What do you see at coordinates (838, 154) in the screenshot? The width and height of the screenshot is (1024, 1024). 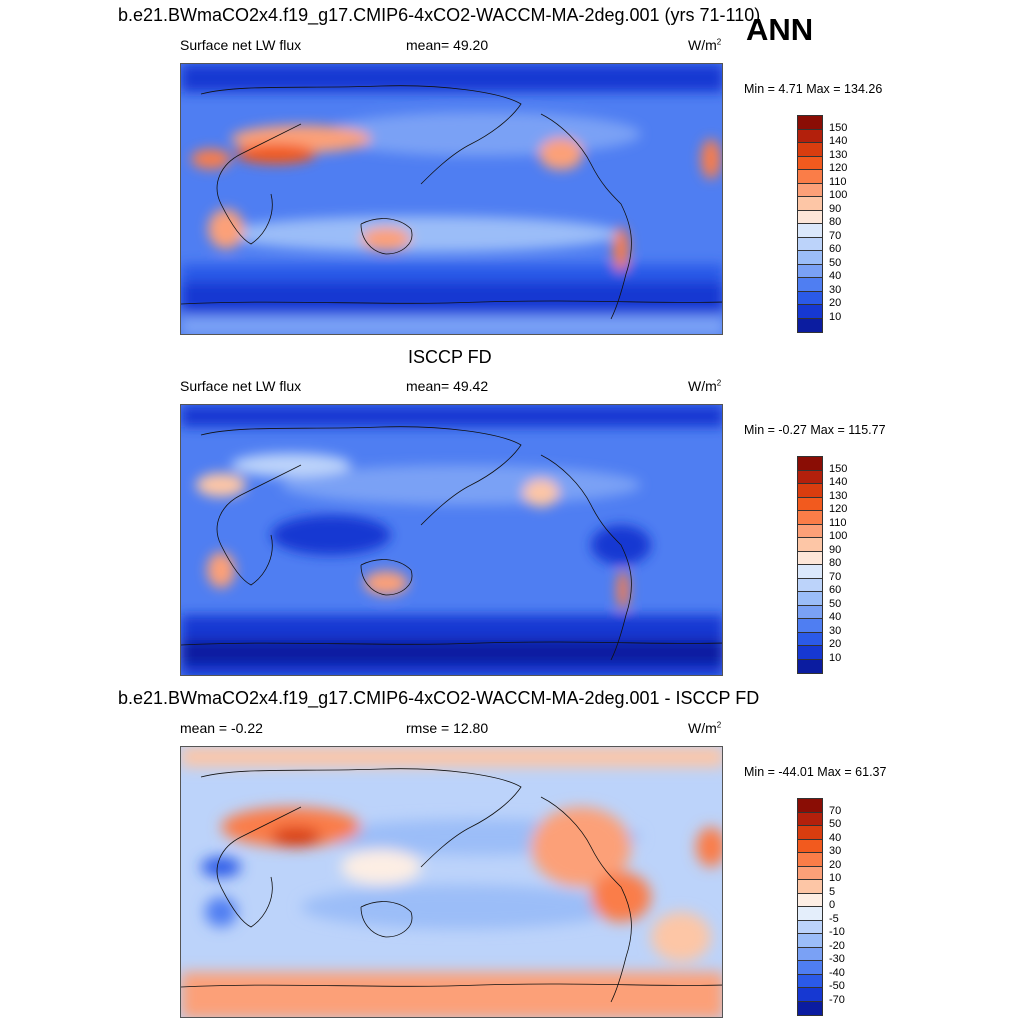 I see `colorbar-tick-label: 130` at bounding box center [838, 154].